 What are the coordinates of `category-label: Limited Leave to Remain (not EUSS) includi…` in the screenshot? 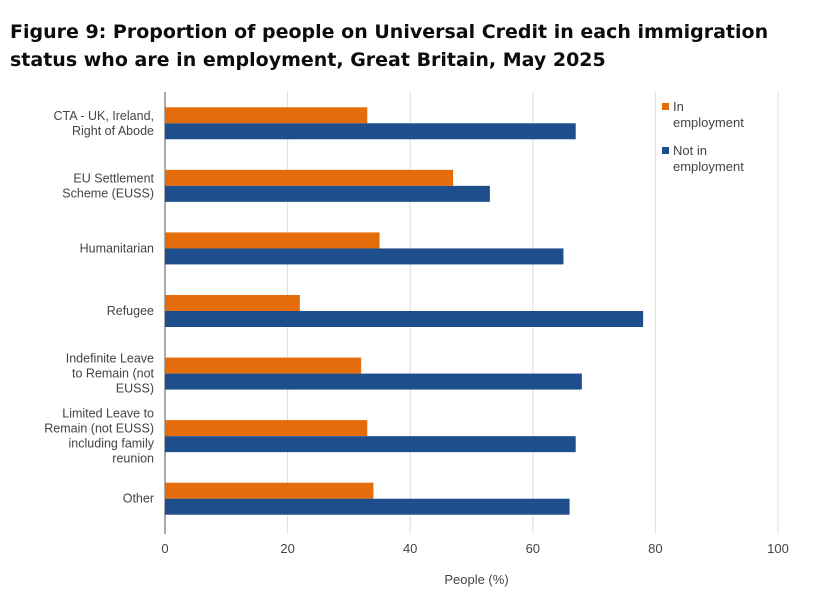 It's located at (99, 436).